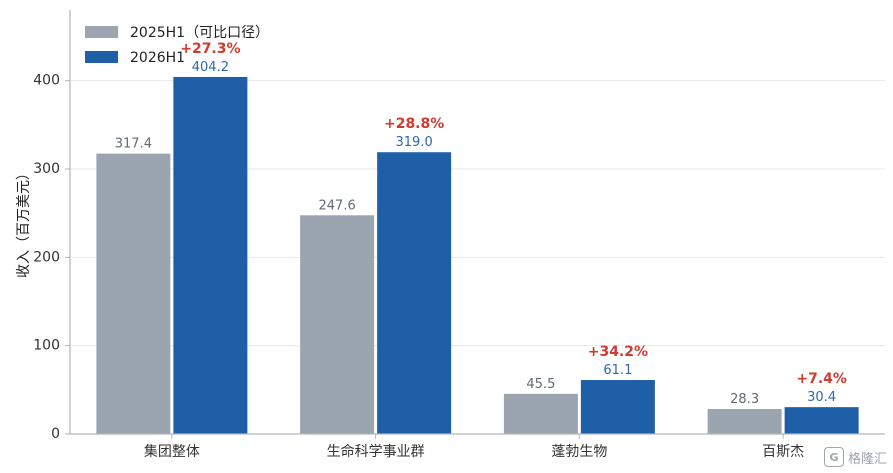  What do you see at coordinates (157, 58) in the screenshot?
I see `legend-label-2026h1: 2026H1` at bounding box center [157, 58].